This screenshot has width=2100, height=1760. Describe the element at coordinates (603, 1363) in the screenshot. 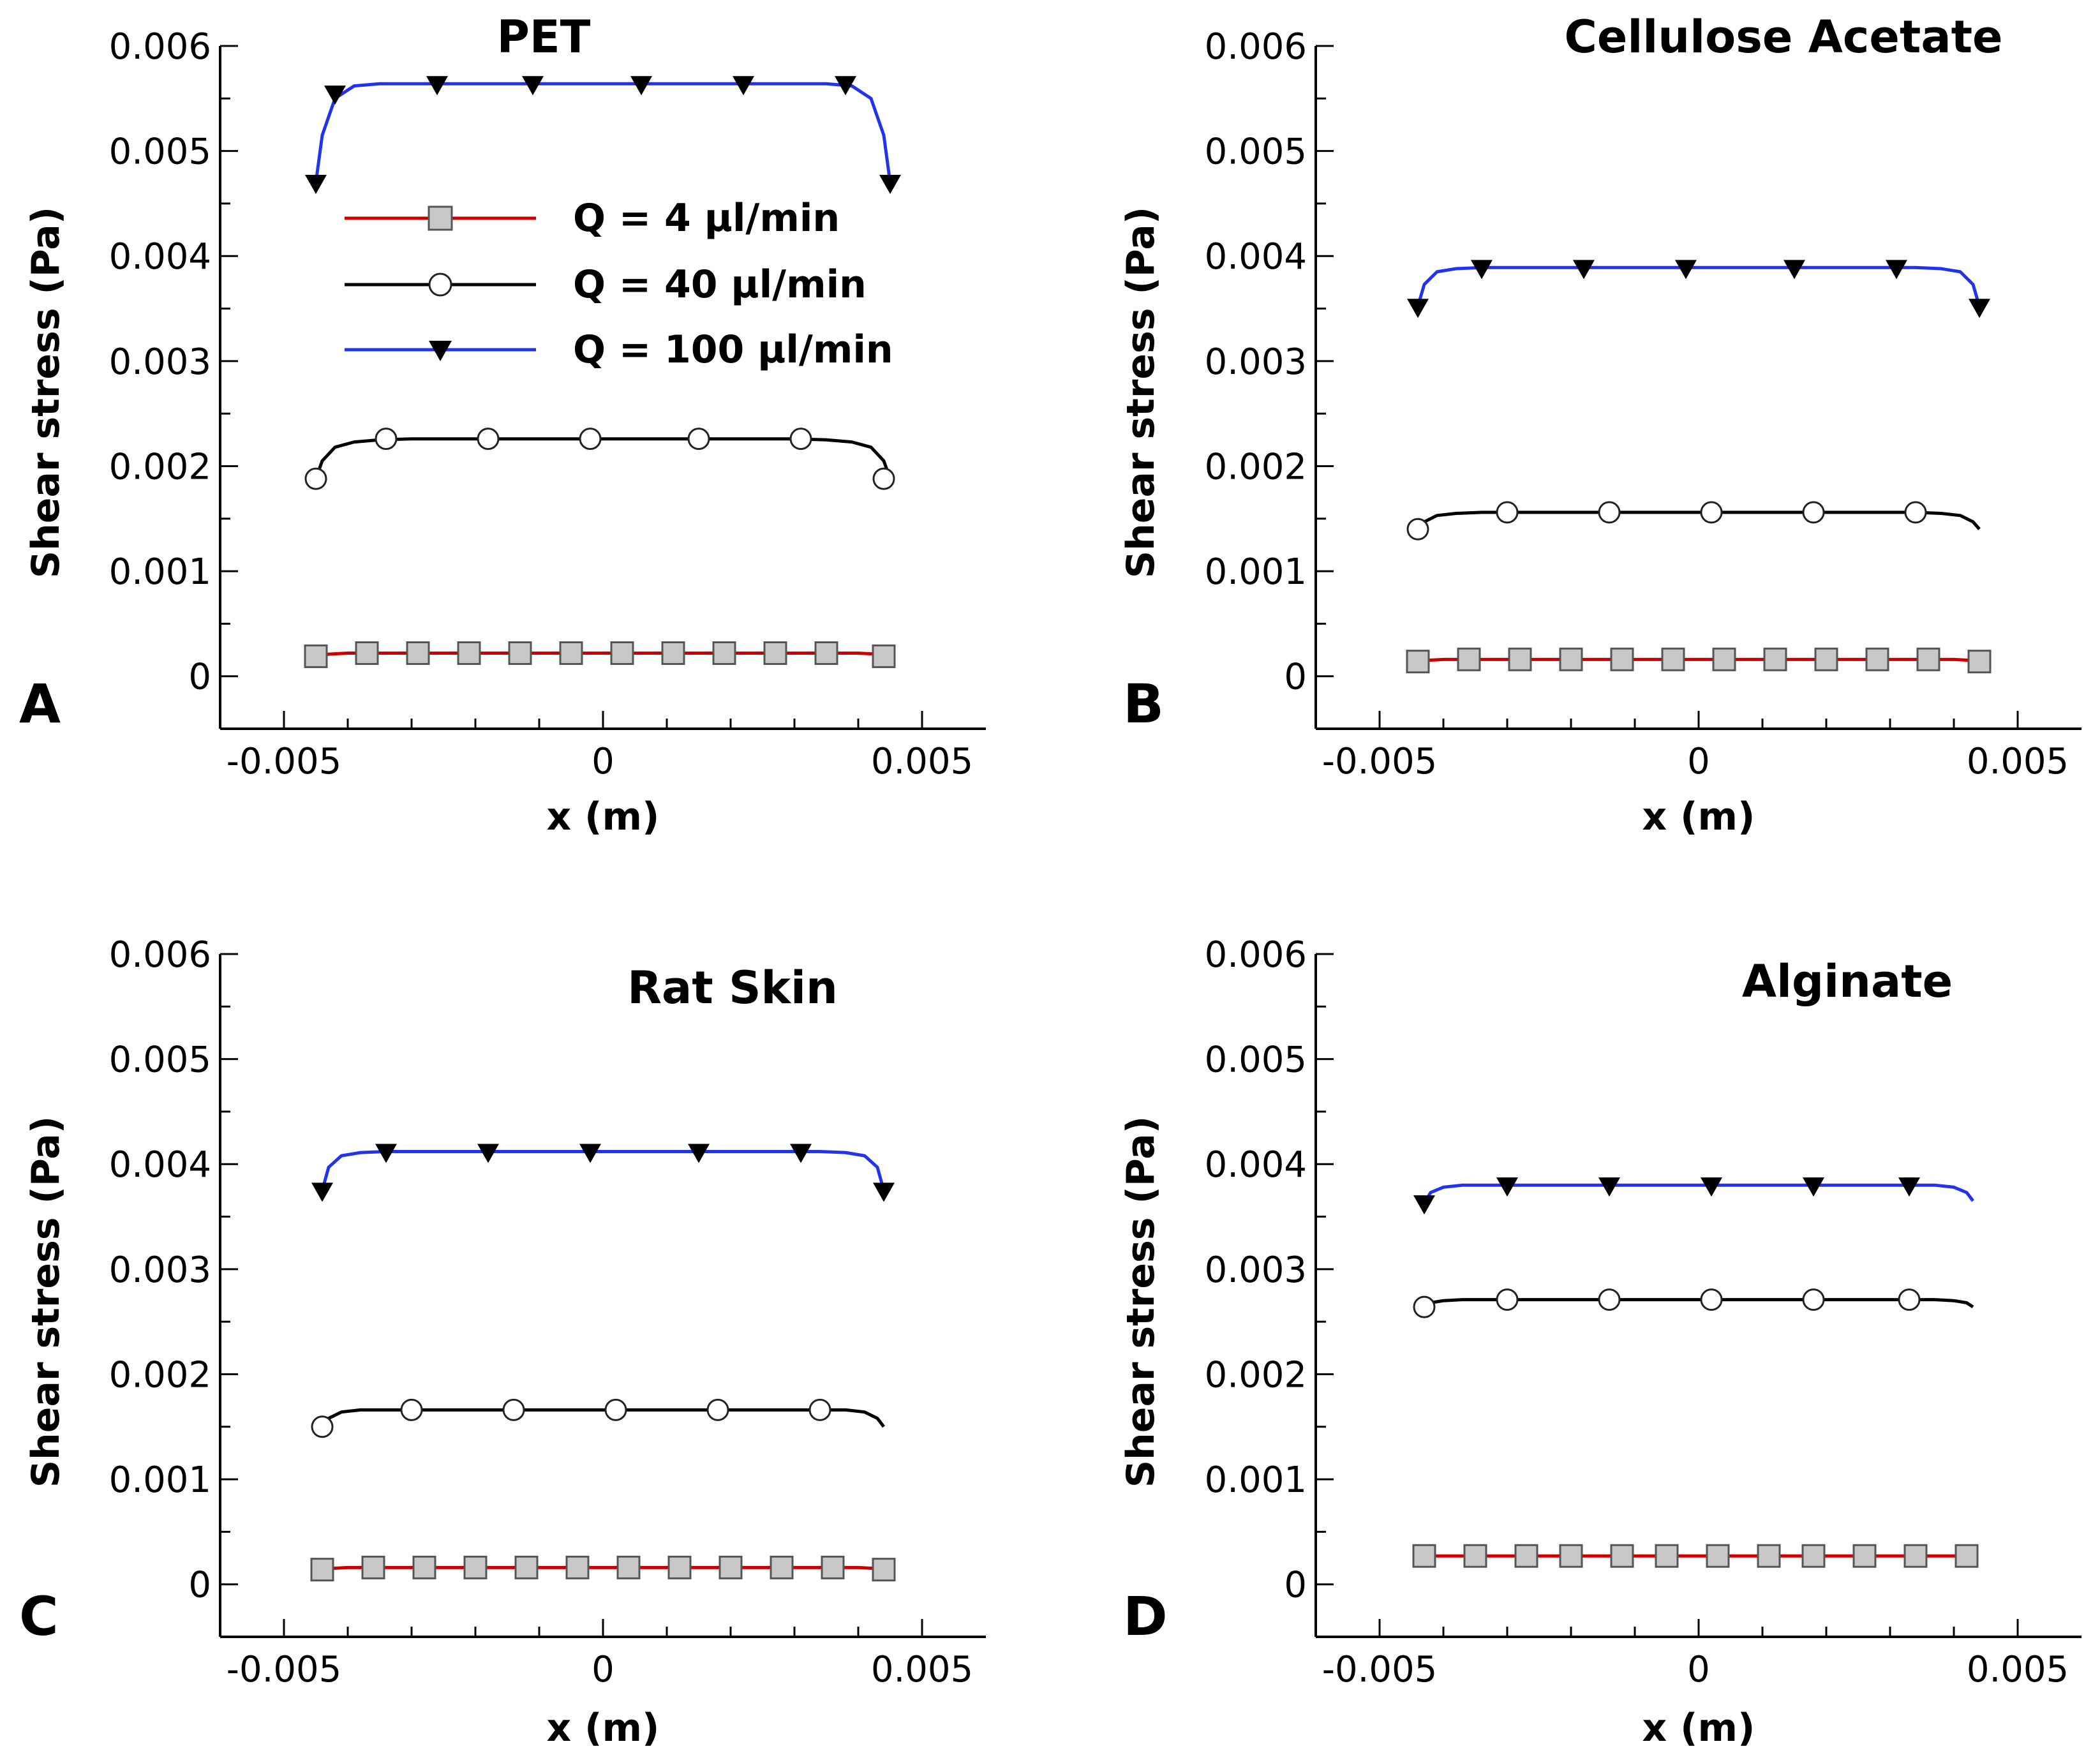

I see `panel-c-plot` at that location.